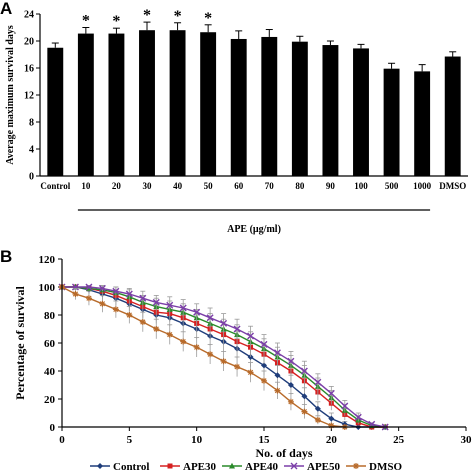 The width and height of the screenshot is (474, 474). I want to click on panel-b-x-tick-label: 20, so click(332, 440).